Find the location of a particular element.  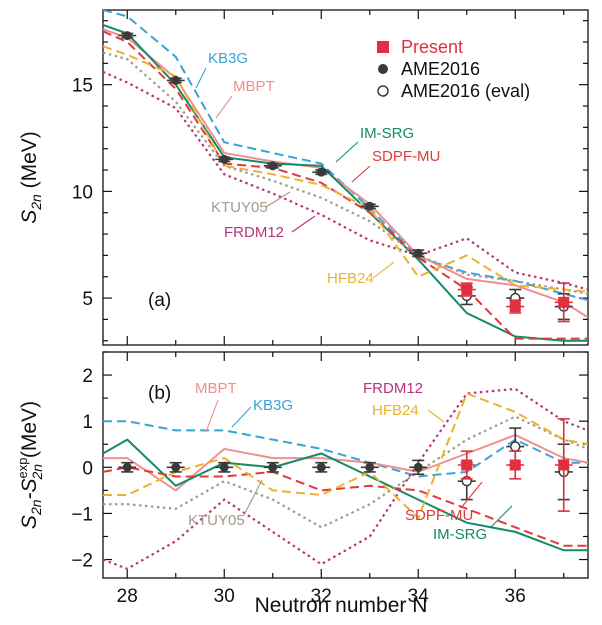

series-line-im-srg is located at coordinates (345, 495).